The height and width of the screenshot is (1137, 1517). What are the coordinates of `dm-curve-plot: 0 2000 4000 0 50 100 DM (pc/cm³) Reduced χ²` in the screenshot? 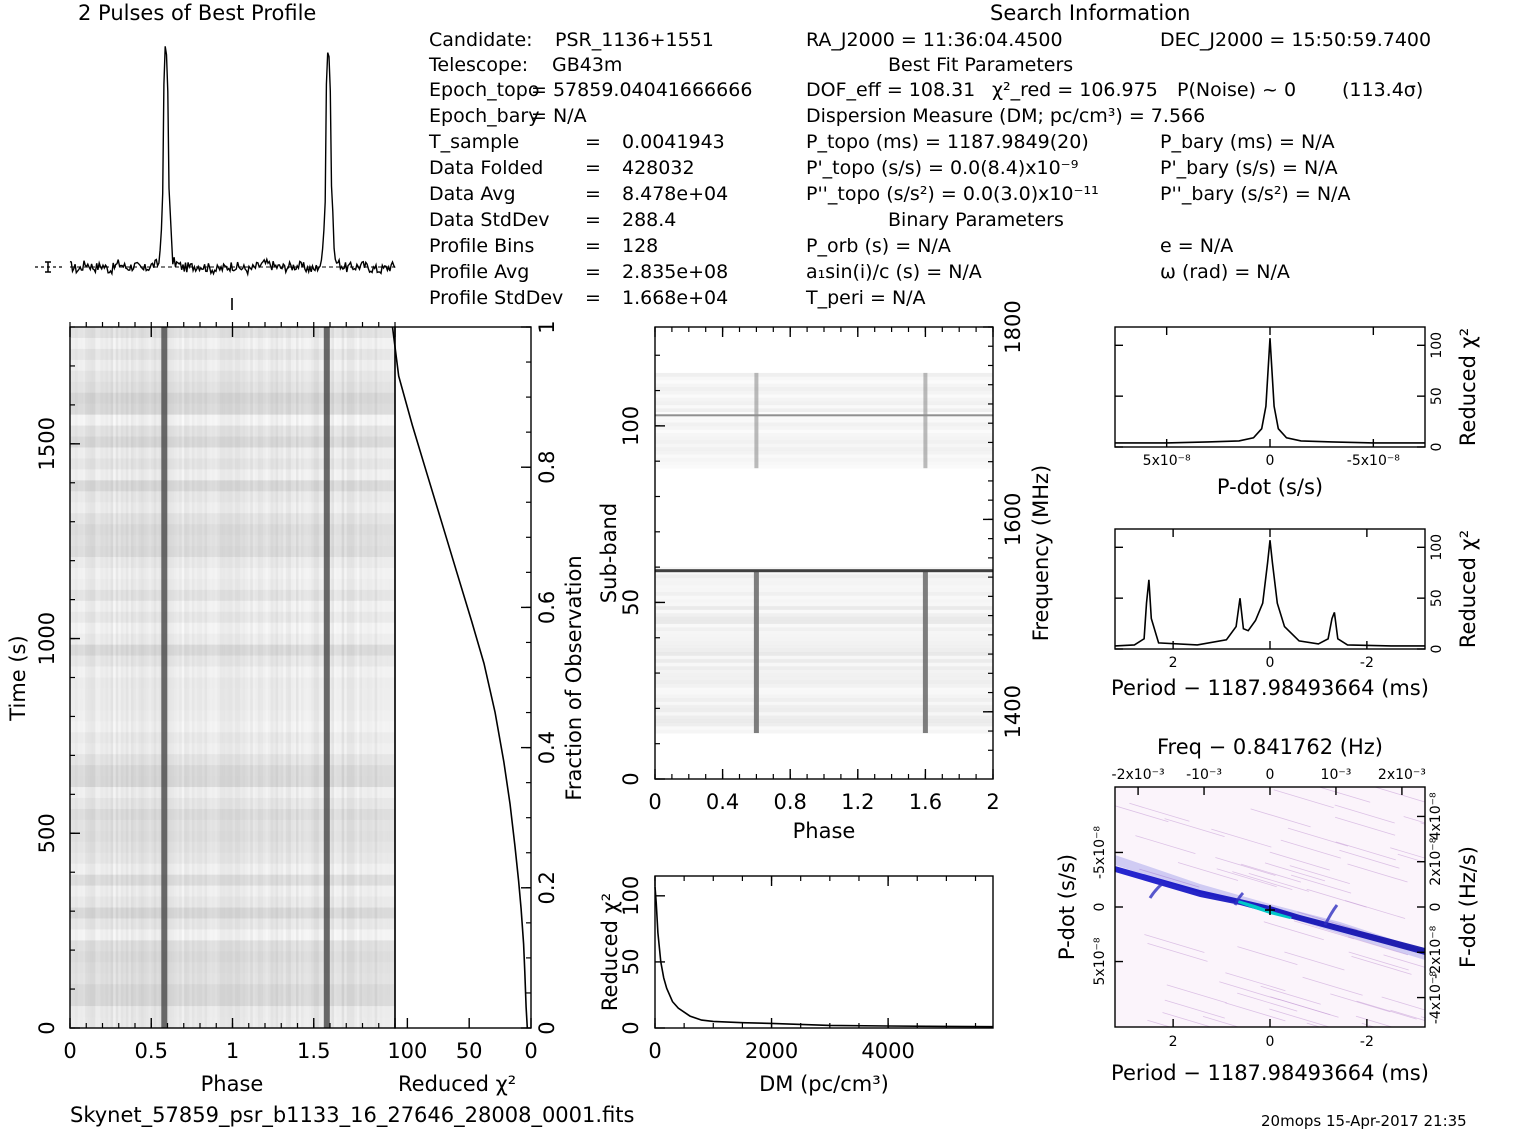 It's located at (796, 985).